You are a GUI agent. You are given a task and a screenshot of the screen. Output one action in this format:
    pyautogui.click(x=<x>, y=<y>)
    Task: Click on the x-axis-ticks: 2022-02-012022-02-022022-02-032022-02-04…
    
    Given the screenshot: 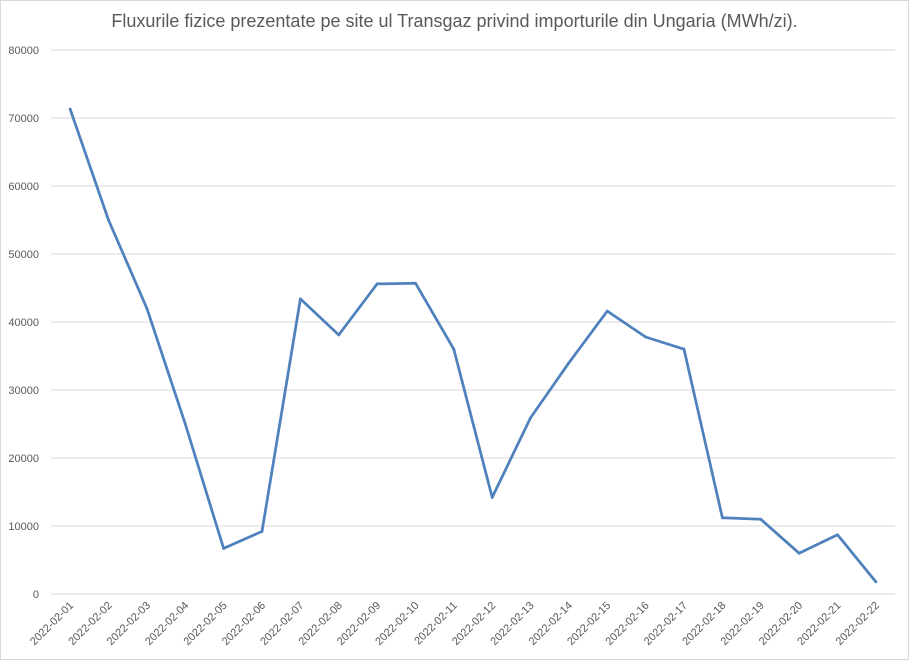 What is the action you would take?
    pyautogui.click(x=455, y=624)
    